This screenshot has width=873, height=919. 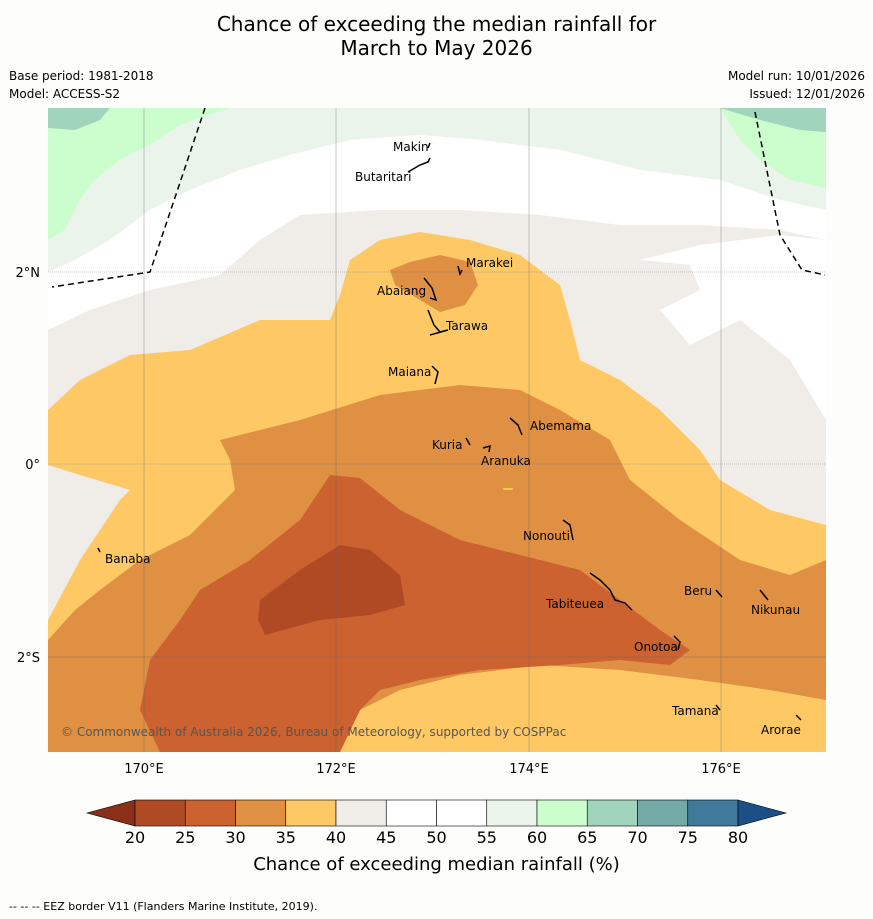 What do you see at coordinates (587, 837) in the screenshot?
I see `colorbar-tick-label: 65` at bounding box center [587, 837].